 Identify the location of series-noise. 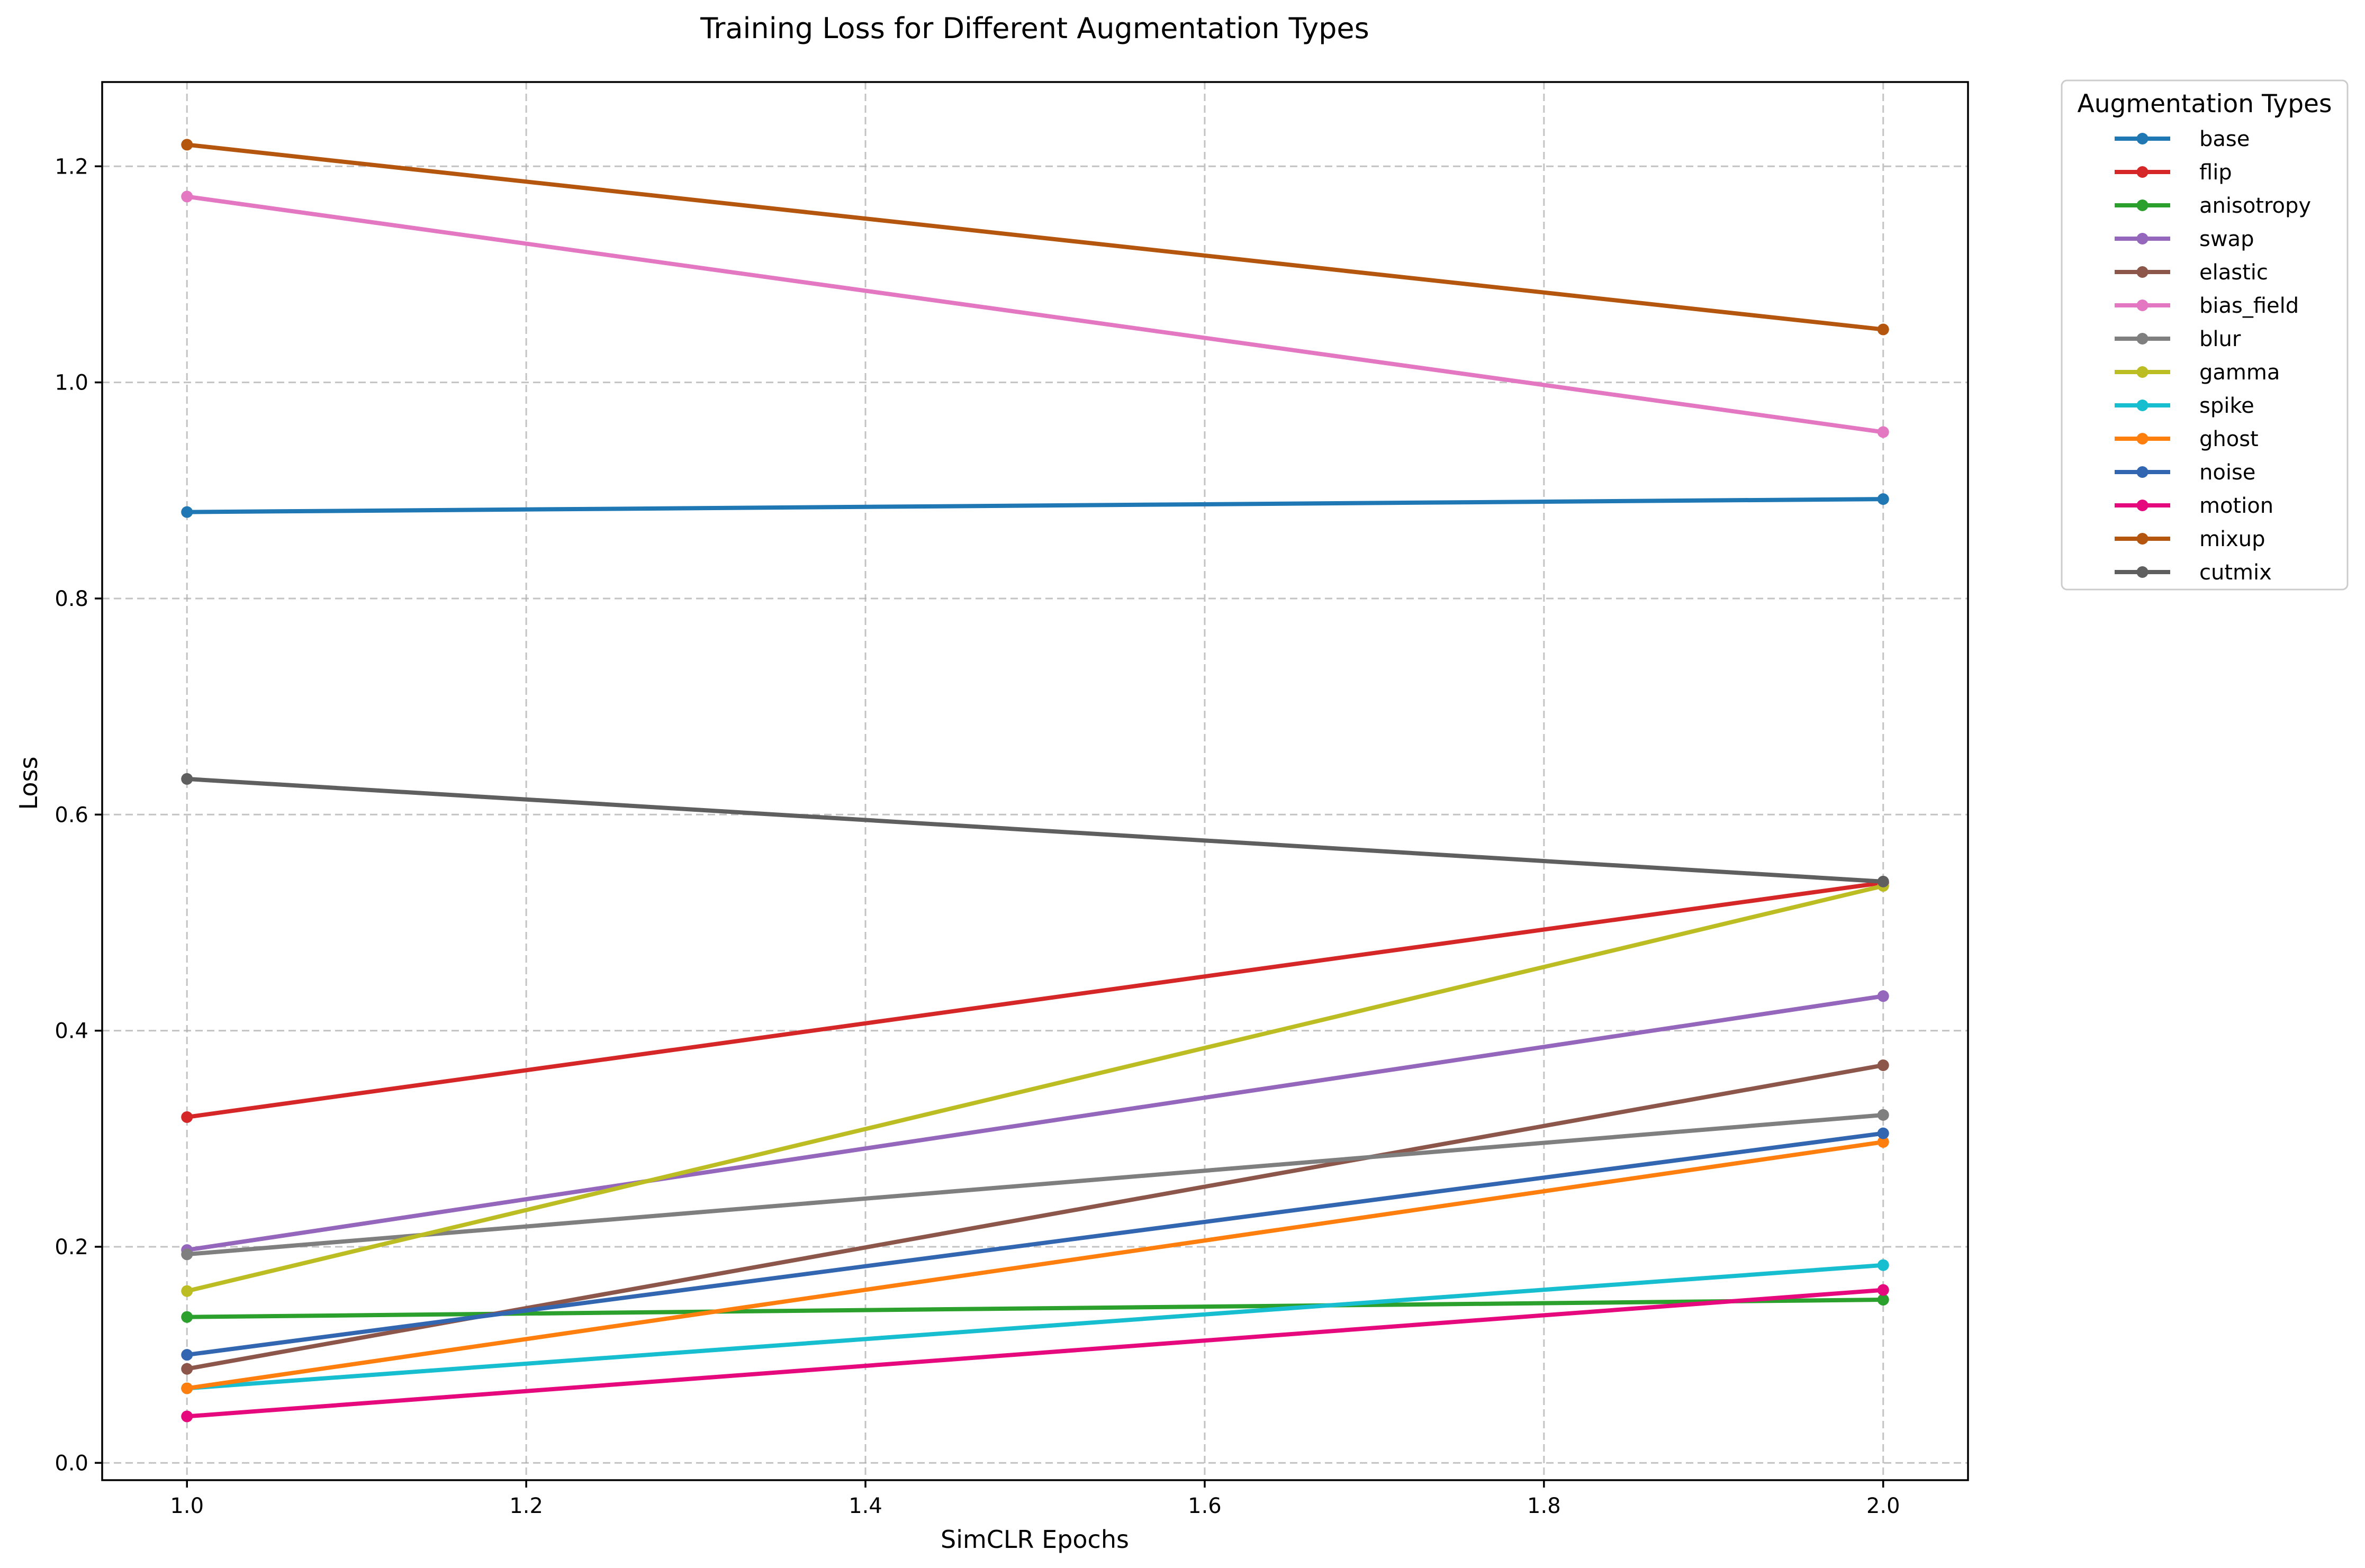
(1035, 1244).